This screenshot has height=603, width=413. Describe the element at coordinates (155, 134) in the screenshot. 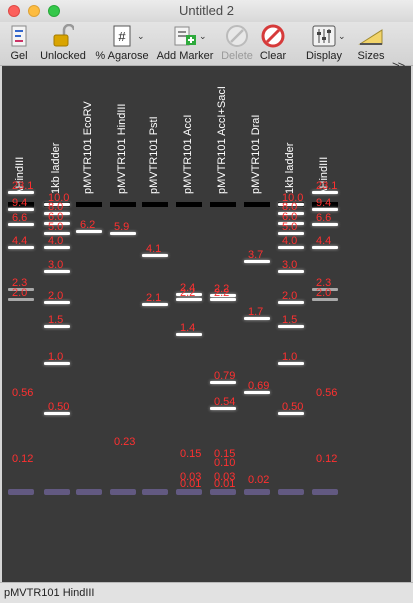

I see `lane-label: pMVTR101 PstI` at that location.